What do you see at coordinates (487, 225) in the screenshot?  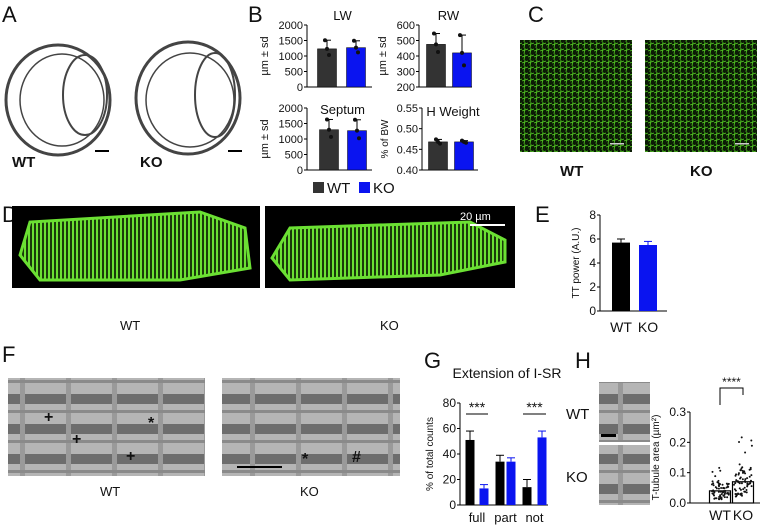 I see `scale-bar-d` at bounding box center [487, 225].